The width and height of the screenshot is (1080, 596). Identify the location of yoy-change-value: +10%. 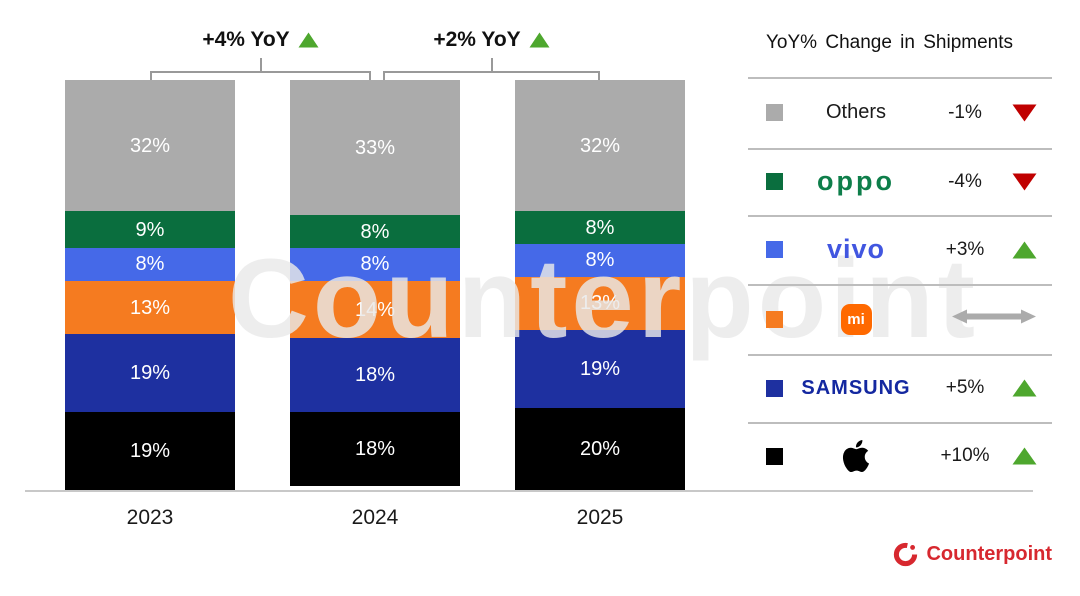
(965, 455).